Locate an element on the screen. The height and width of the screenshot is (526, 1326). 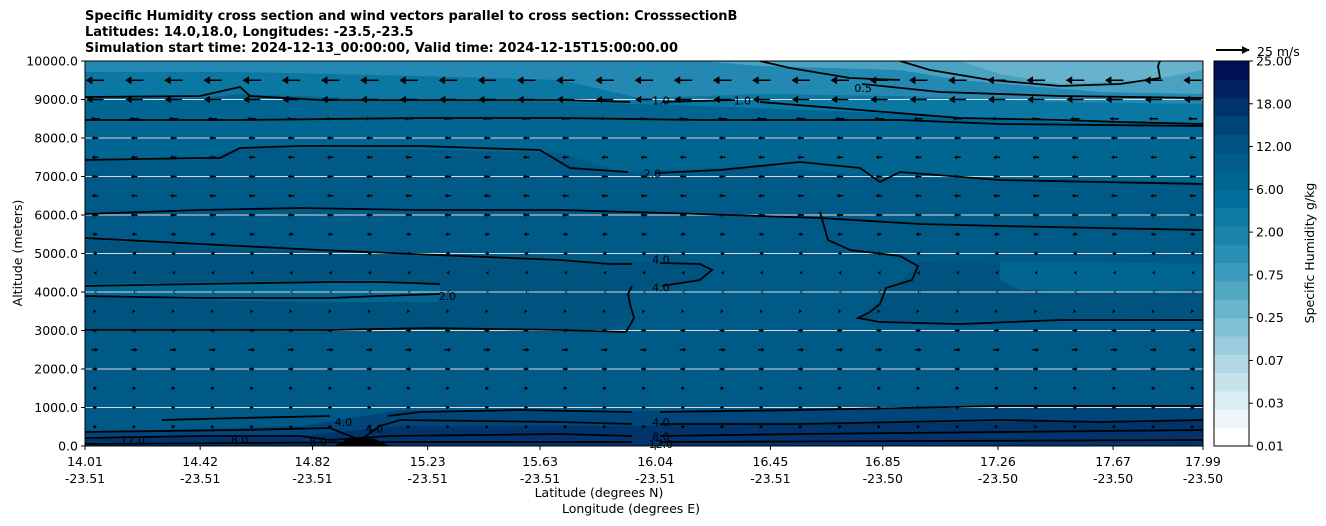
contour-line-8p0-b is located at coordinates (931, 433).